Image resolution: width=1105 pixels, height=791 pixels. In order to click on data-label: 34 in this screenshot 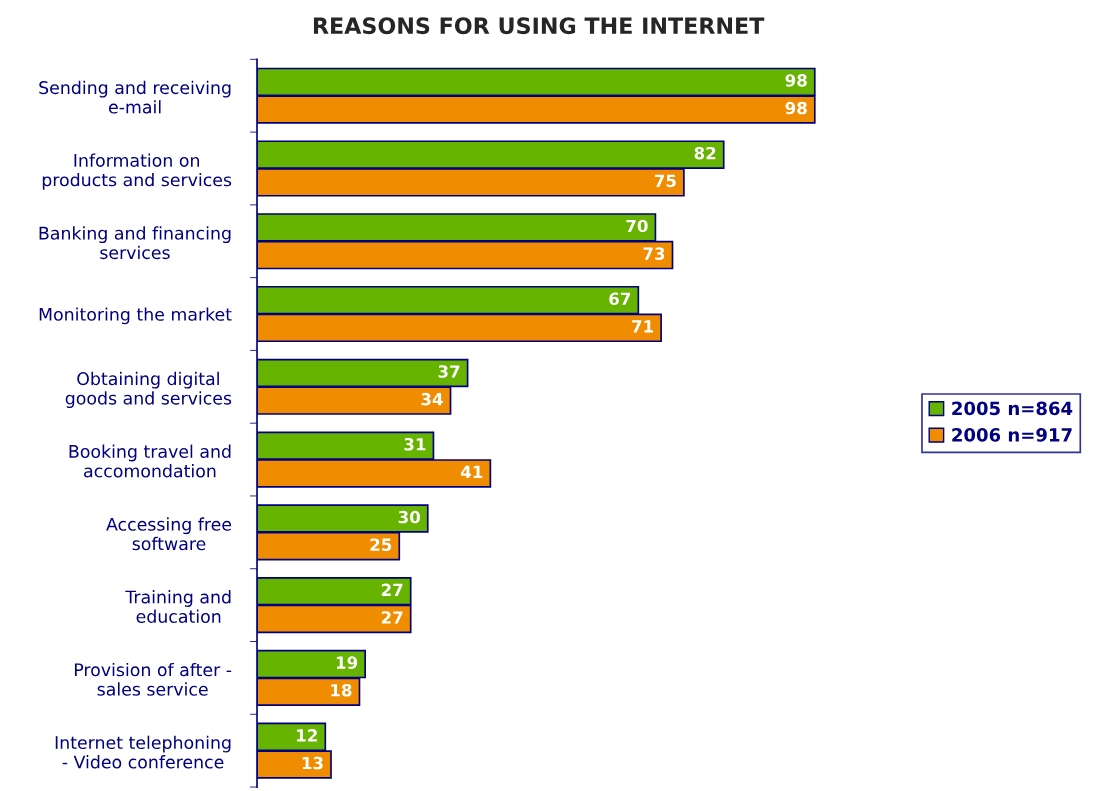, I will do `click(432, 399)`.